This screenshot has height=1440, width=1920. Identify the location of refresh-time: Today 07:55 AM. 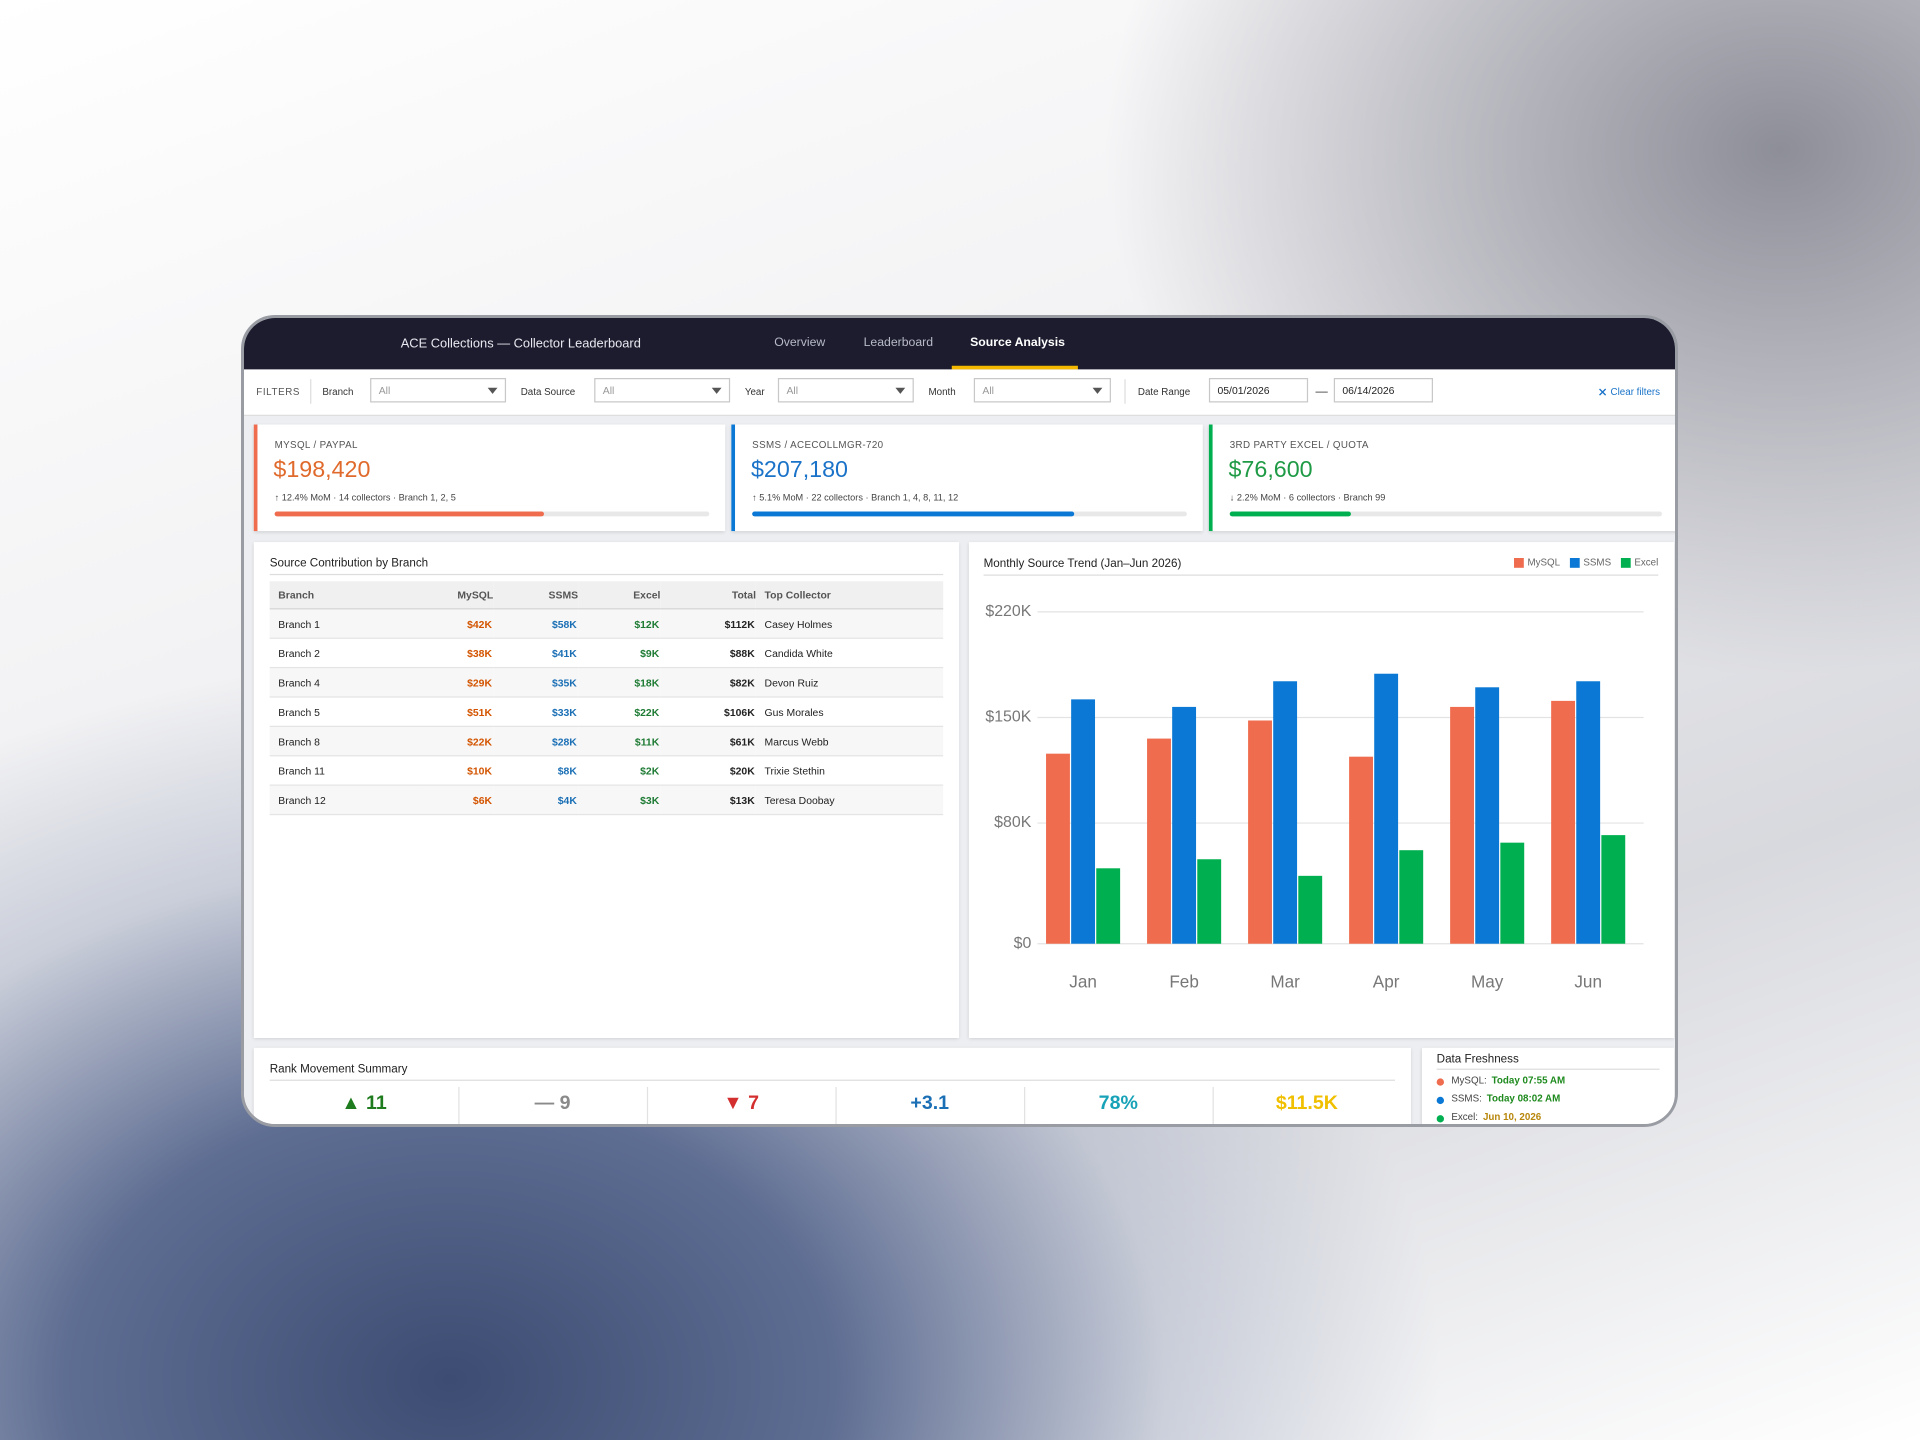
(1528, 1080).